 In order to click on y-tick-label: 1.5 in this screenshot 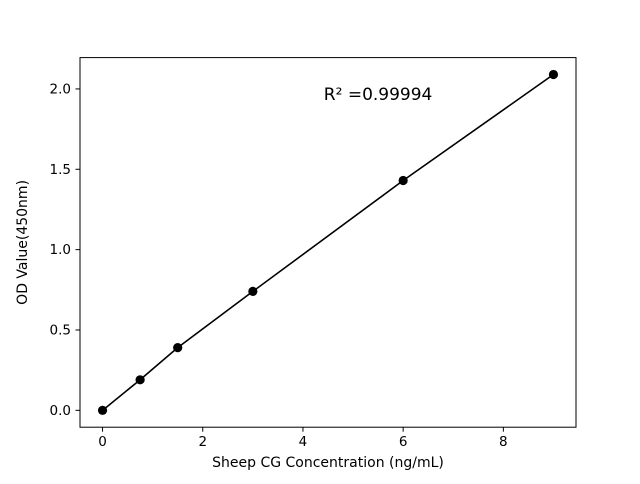, I will do `click(60, 170)`.